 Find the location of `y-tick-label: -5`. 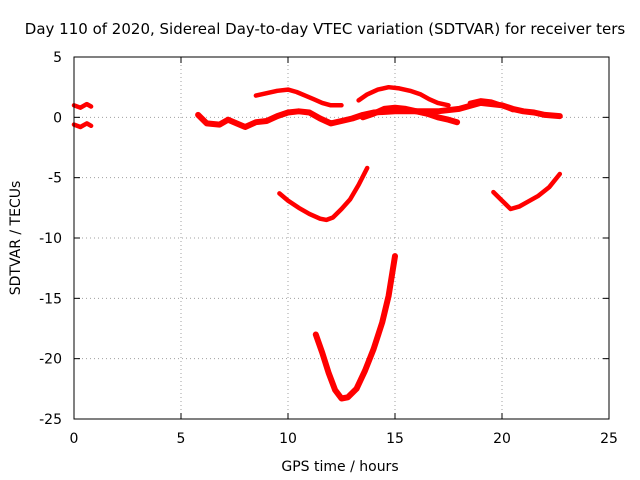

y-tick-label: -5 is located at coordinates (55, 179).